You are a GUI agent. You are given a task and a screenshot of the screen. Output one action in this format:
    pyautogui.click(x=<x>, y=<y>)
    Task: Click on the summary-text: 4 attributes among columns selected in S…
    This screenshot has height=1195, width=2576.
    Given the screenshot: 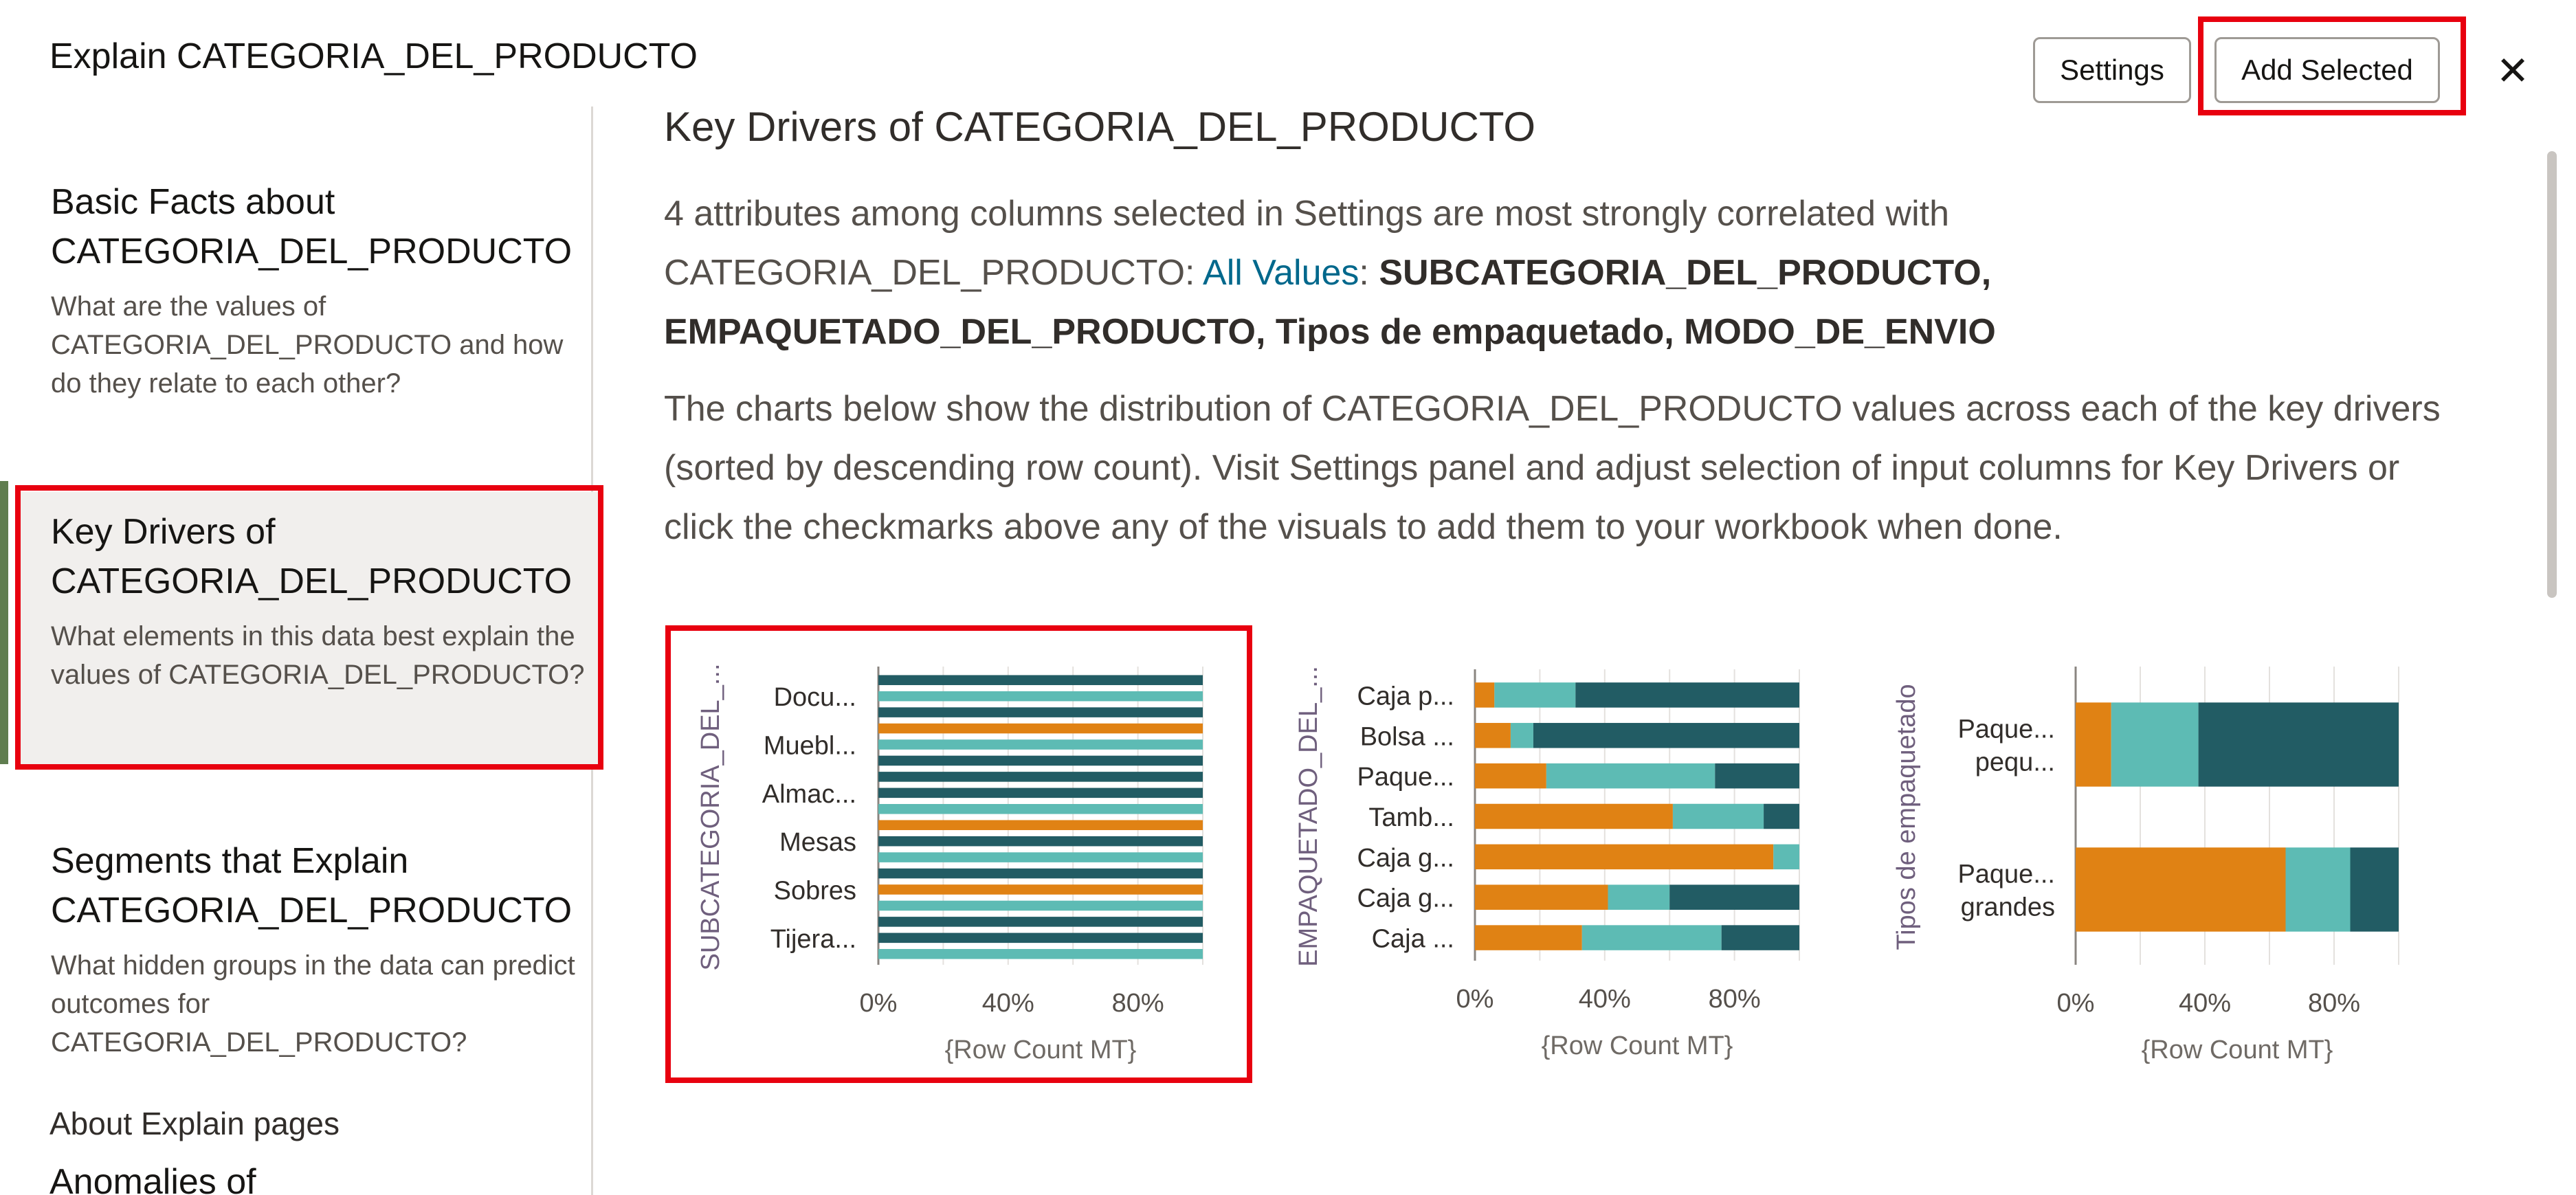 What is the action you would take?
    pyautogui.click(x=1571, y=272)
    